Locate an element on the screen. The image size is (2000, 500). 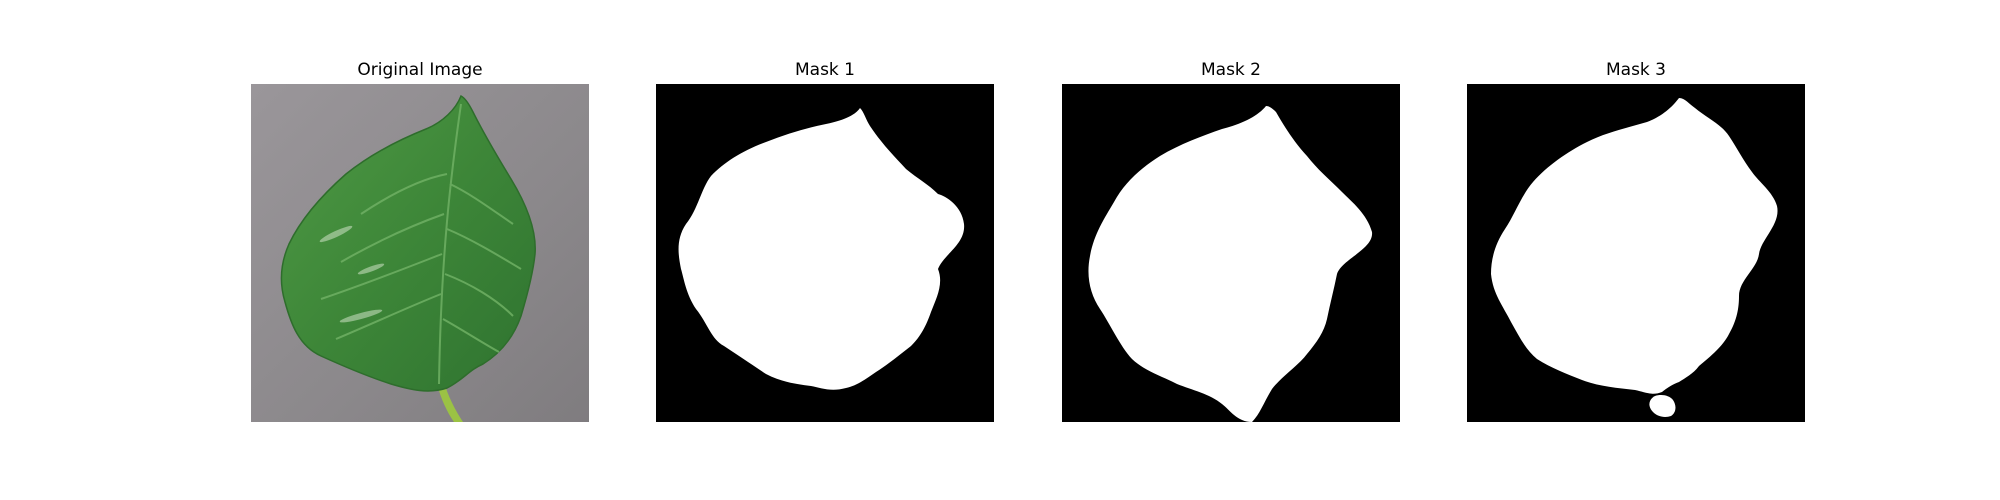
mask-1-image is located at coordinates (825, 253).